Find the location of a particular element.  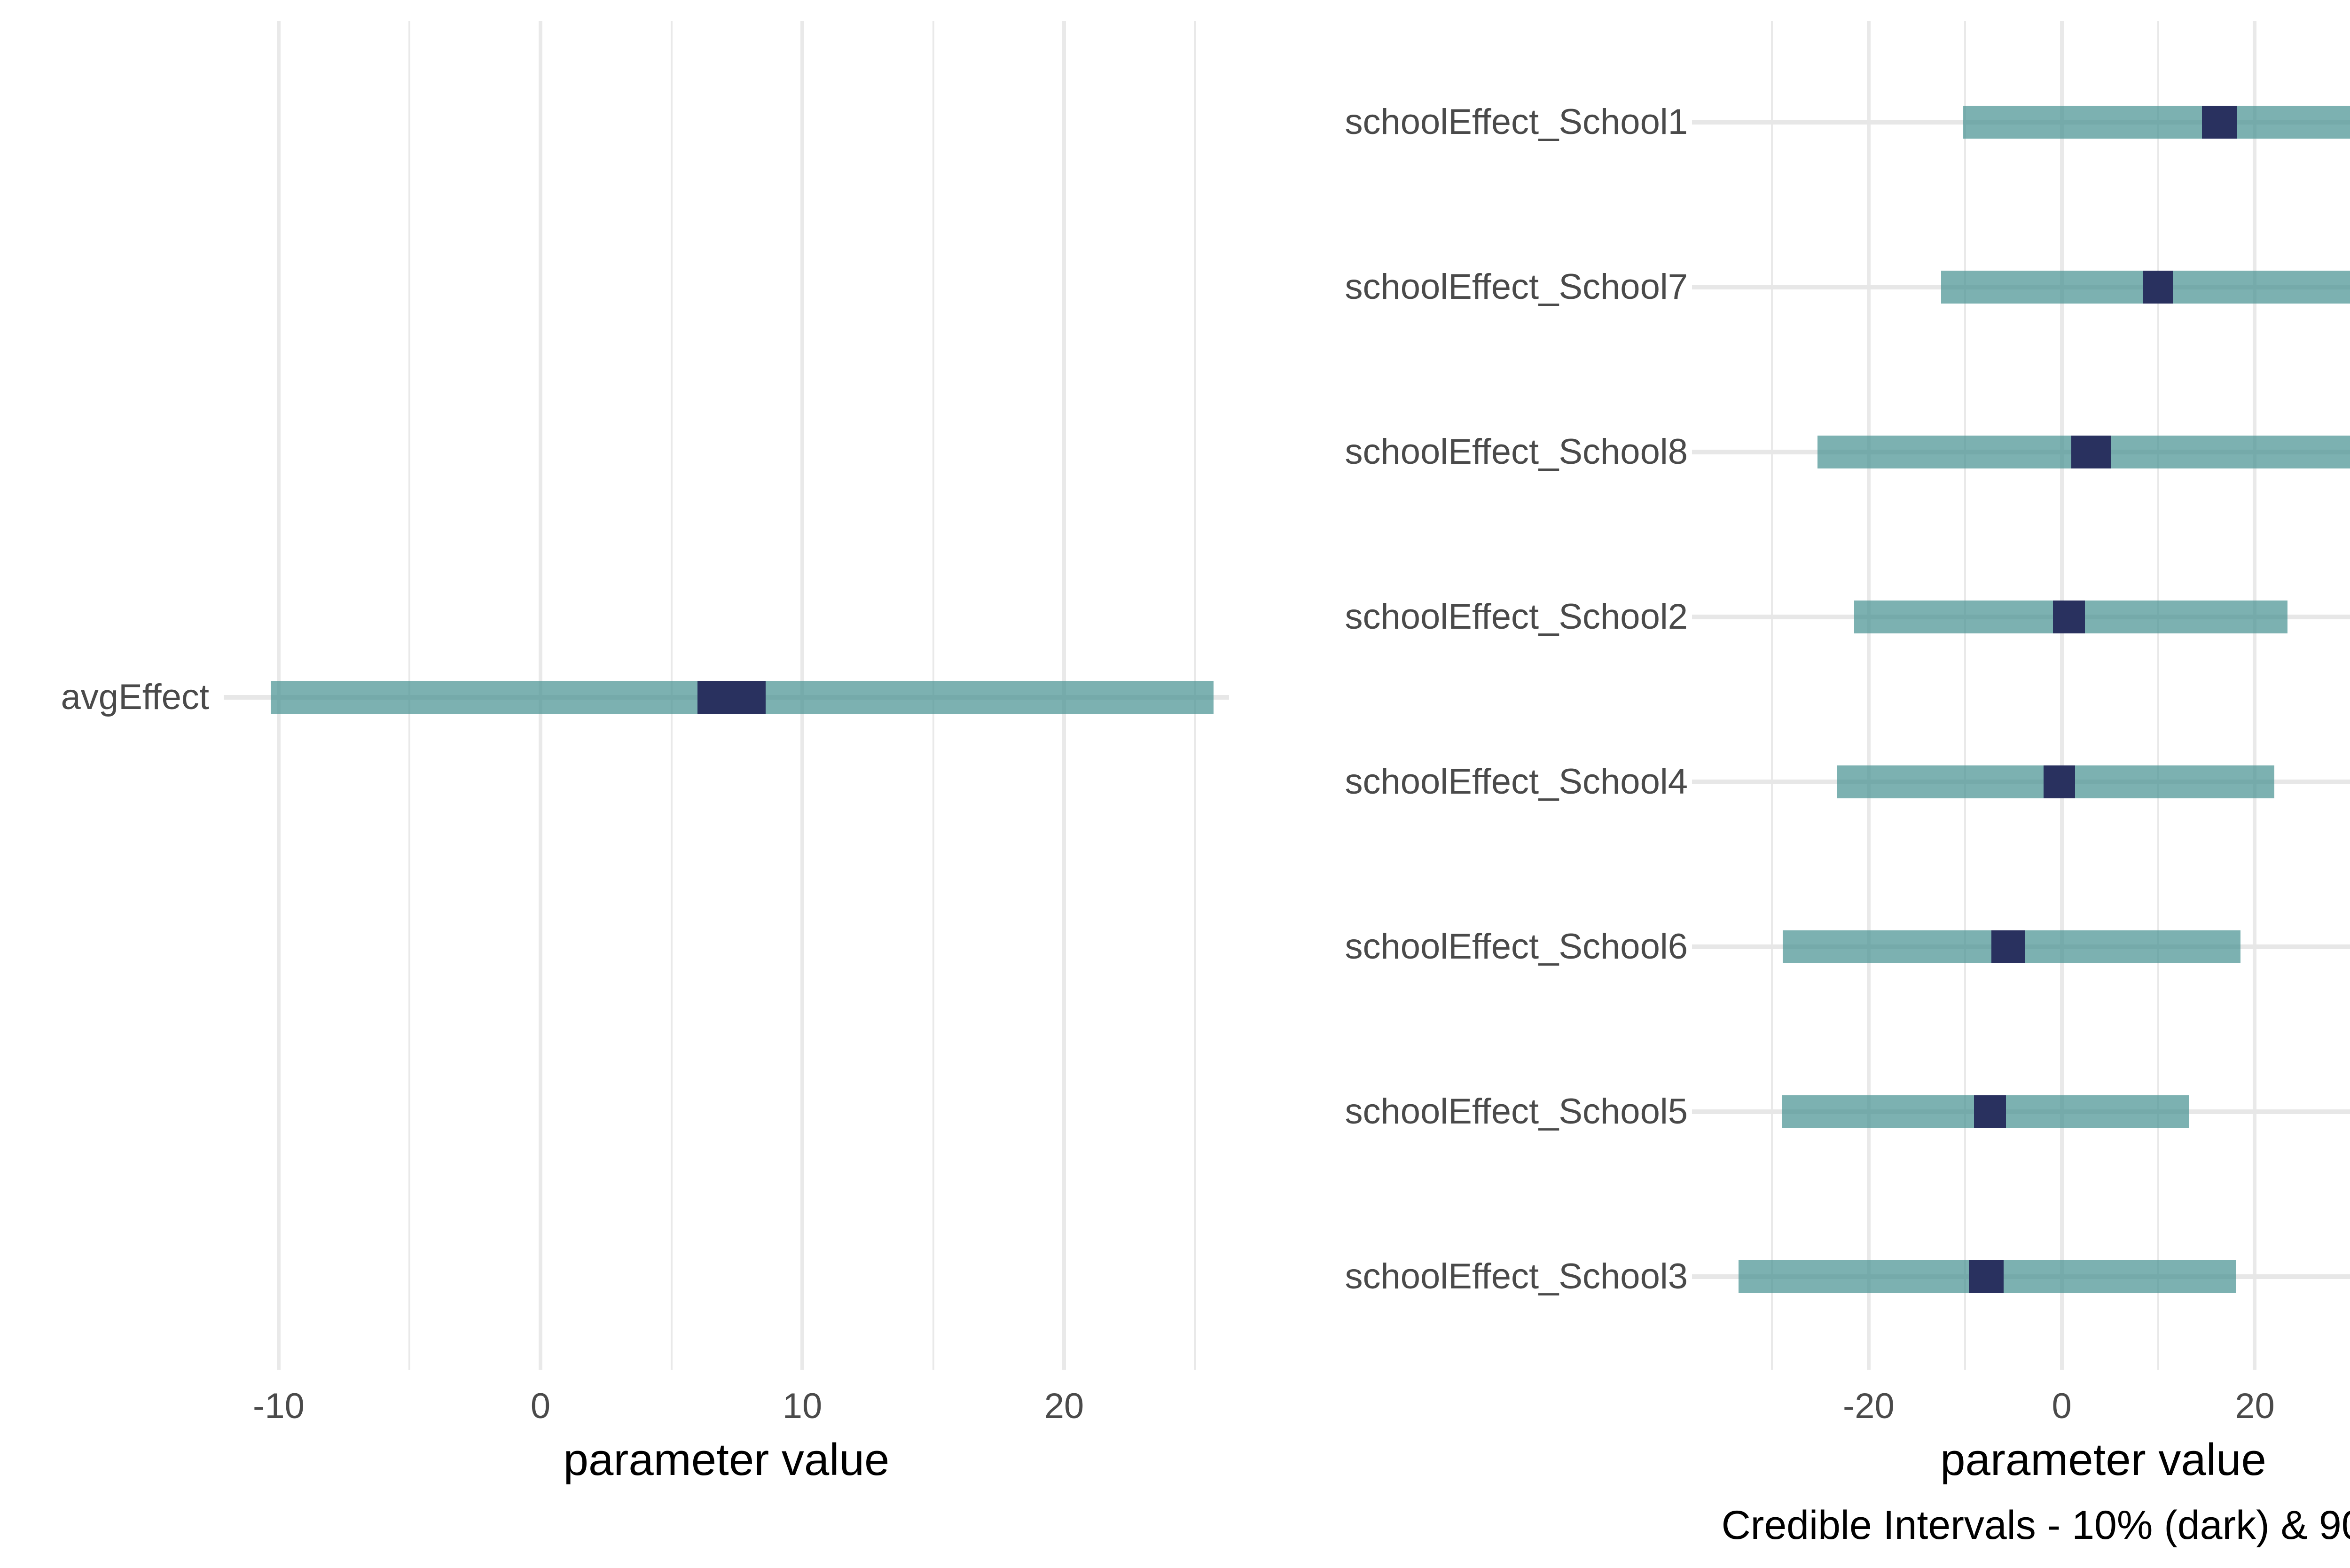

x-tick-label: -20 is located at coordinates (1868, 1406).